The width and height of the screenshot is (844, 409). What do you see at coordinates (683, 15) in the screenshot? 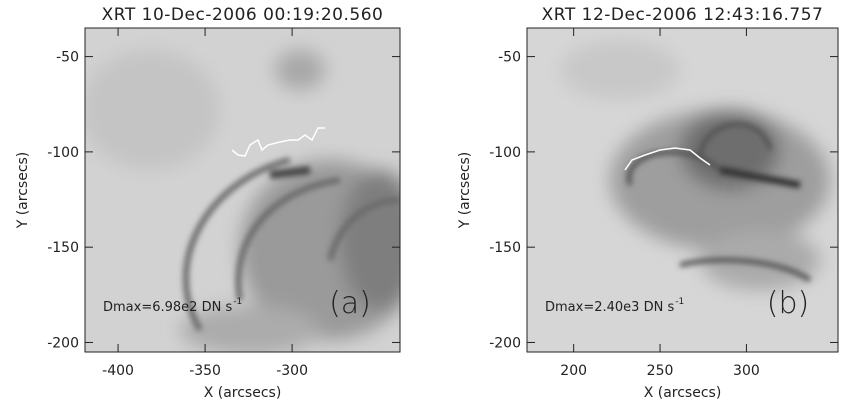
I see `panel-title: XRT 12-Dec-2006 12:43:16.757` at bounding box center [683, 15].